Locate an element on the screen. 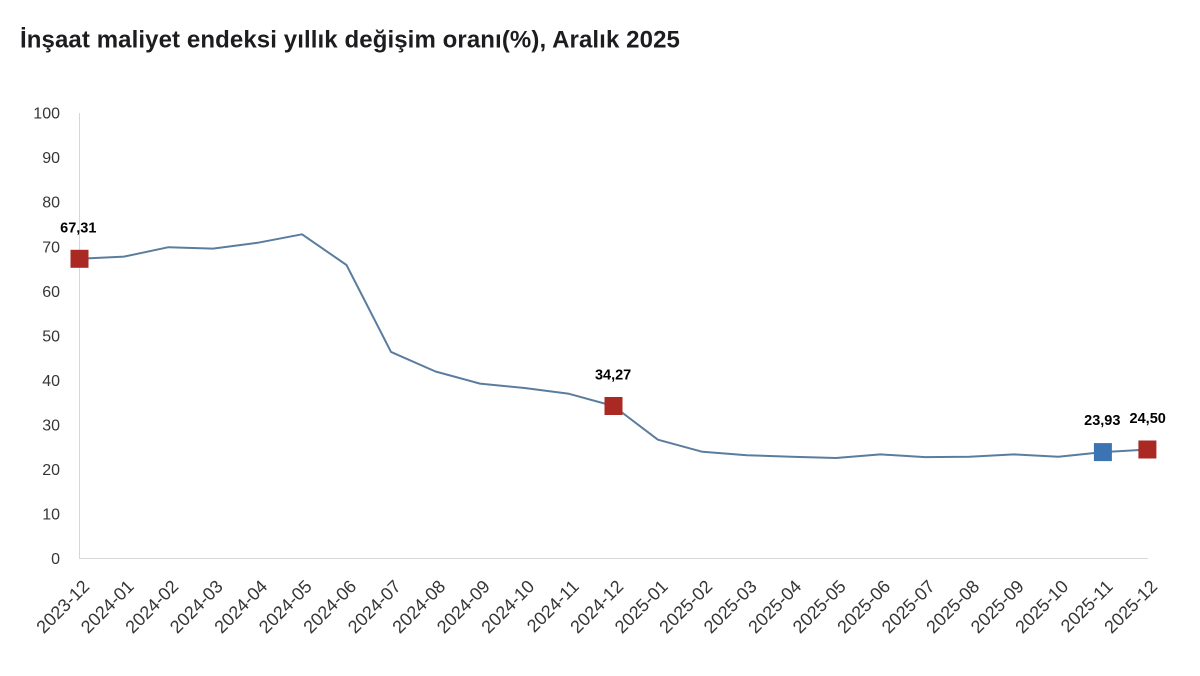 The width and height of the screenshot is (1200, 676). svg-text: 24,50 is located at coordinates (1148, 419).